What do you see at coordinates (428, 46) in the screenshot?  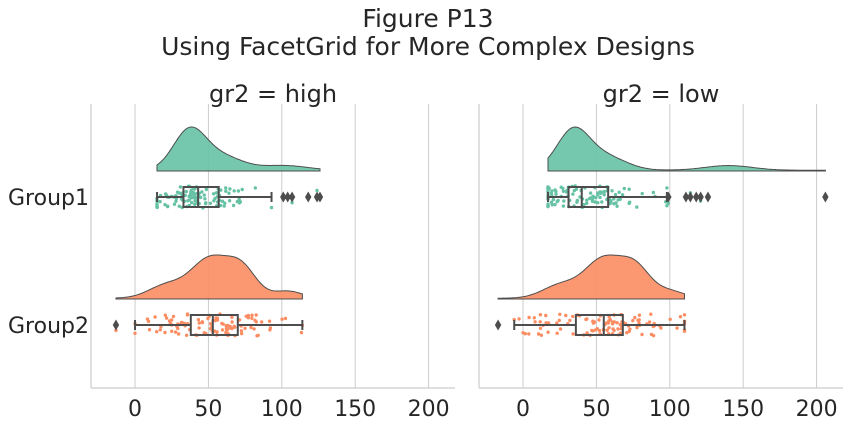 I see `figure-title-line2: Using FacetGrid for More Complex Designs` at bounding box center [428, 46].